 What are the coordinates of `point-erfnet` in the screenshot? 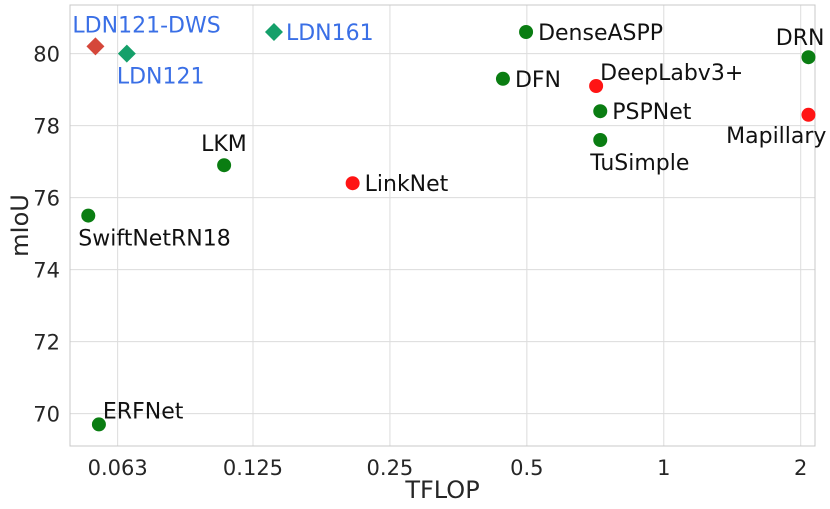 It's located at (98, 424).